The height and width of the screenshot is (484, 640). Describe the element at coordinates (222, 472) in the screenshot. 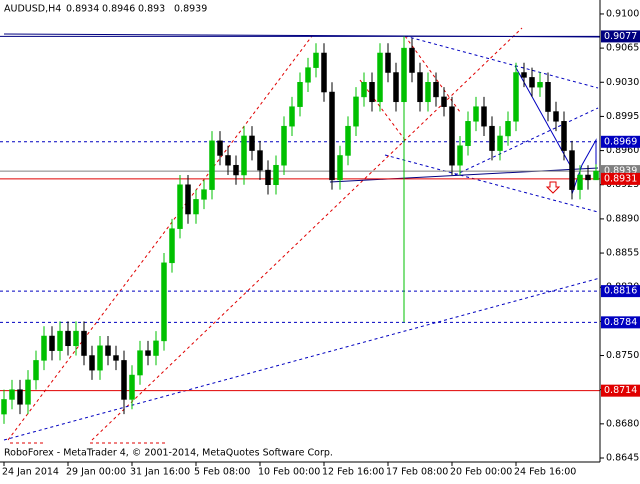

I see `x-tick-label: 5 Feb 08:00` at that location.